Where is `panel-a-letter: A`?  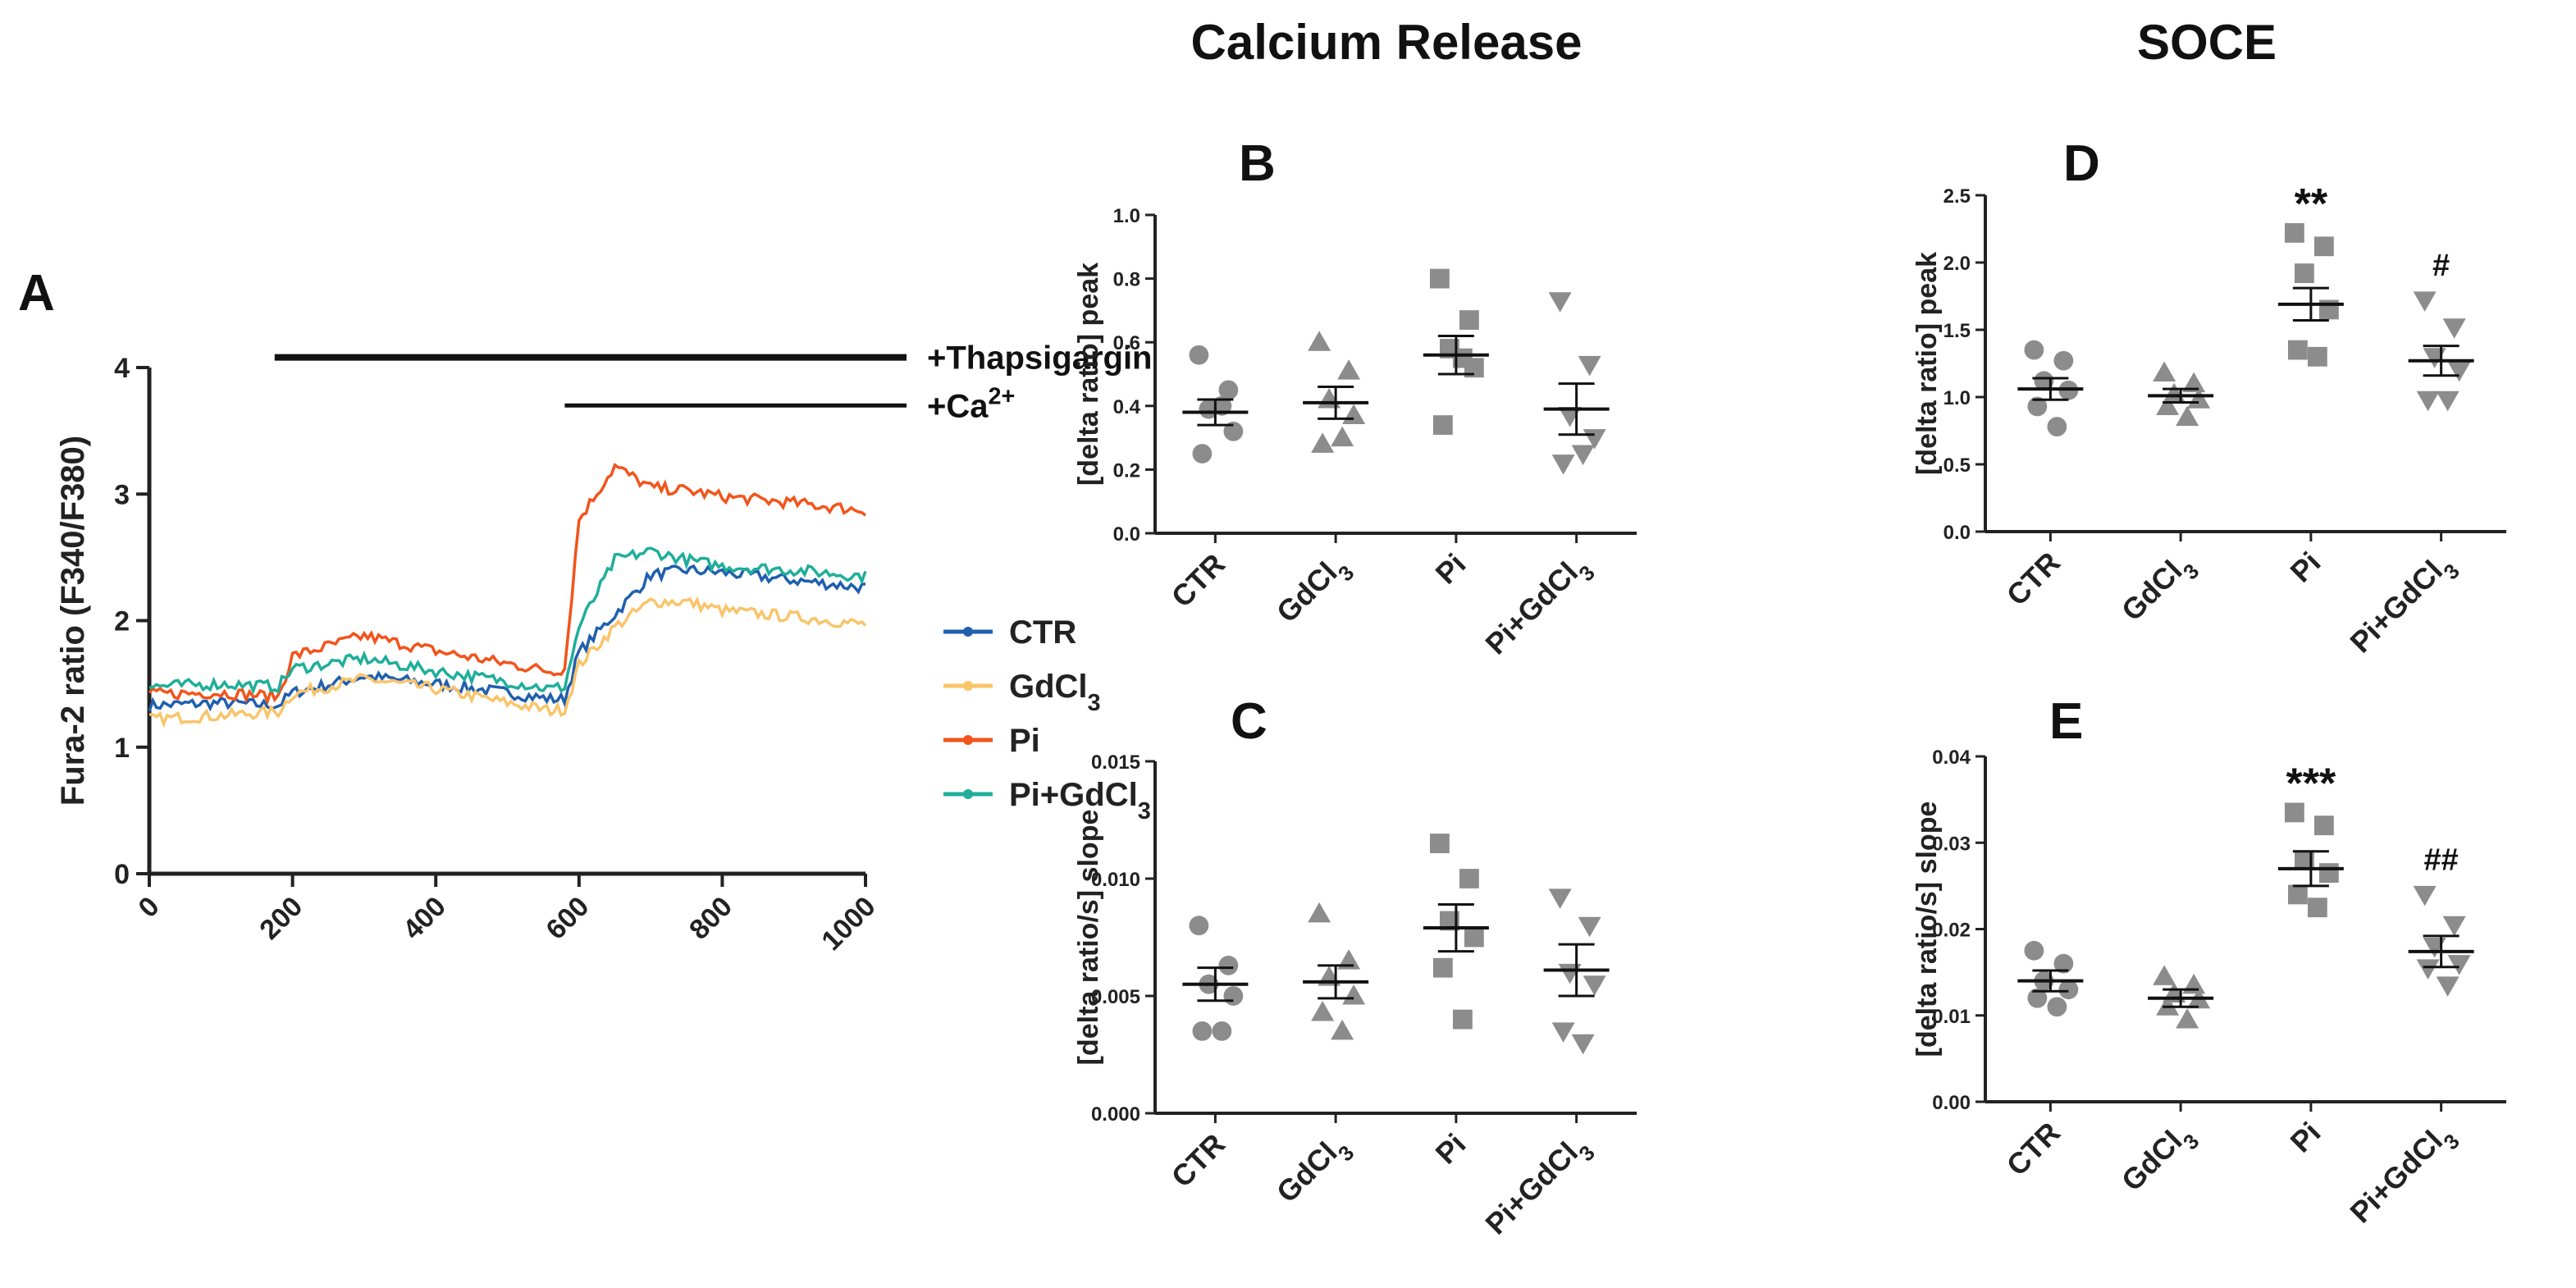
panel-a-letter: A is located at coordinates (36, 294).